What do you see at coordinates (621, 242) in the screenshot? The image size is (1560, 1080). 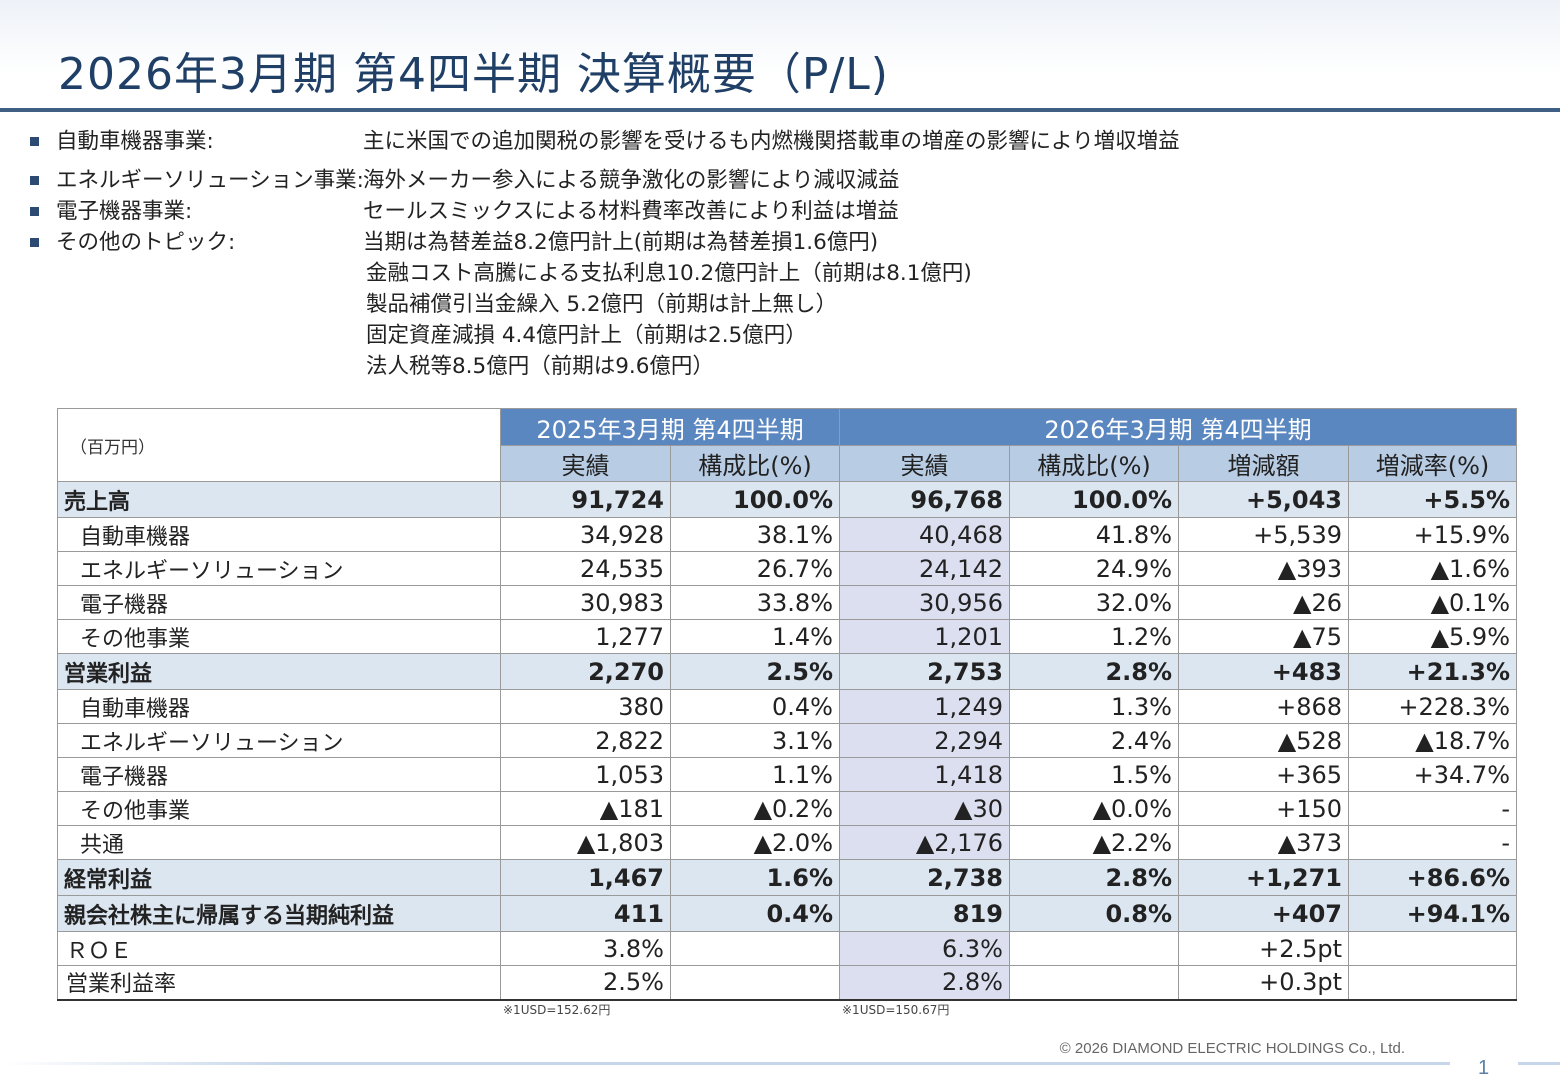 I see `topic-text: 当期は為替差益8.2億円計上(前期は為替差損1.6億円)` at bounding box center [621, 242].